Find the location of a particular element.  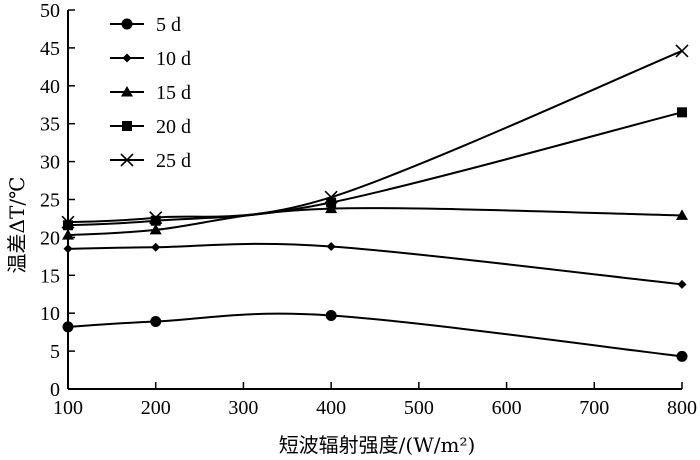

legend-label: 5 d is located at coordinates (168, 25).